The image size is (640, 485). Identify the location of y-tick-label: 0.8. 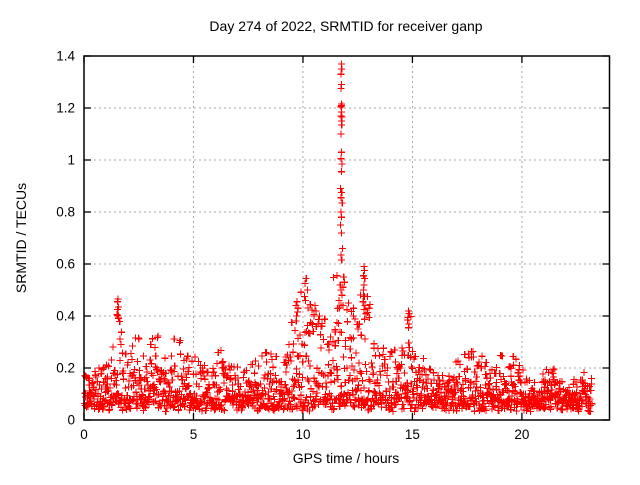
(65, 212).